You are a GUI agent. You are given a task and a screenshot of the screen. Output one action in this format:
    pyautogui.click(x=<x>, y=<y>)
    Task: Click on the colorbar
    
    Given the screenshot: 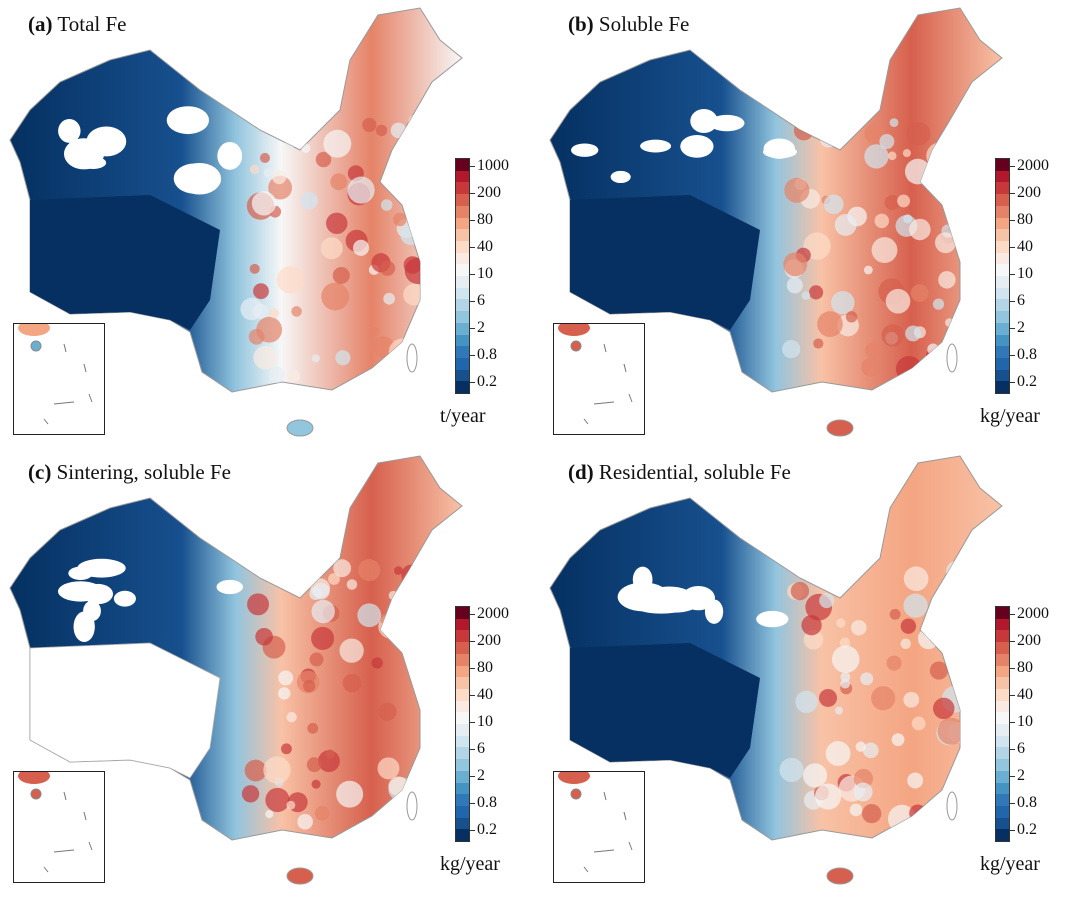 What is the action you would take?
    pyautogui.click(x=462, y=724)
    